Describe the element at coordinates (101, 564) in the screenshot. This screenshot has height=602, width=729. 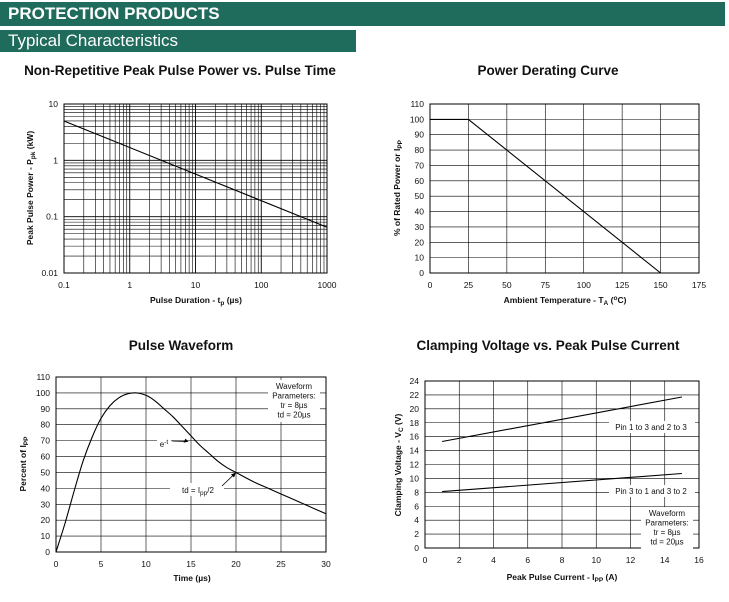
I see `x-tick-label: 5` at that location.